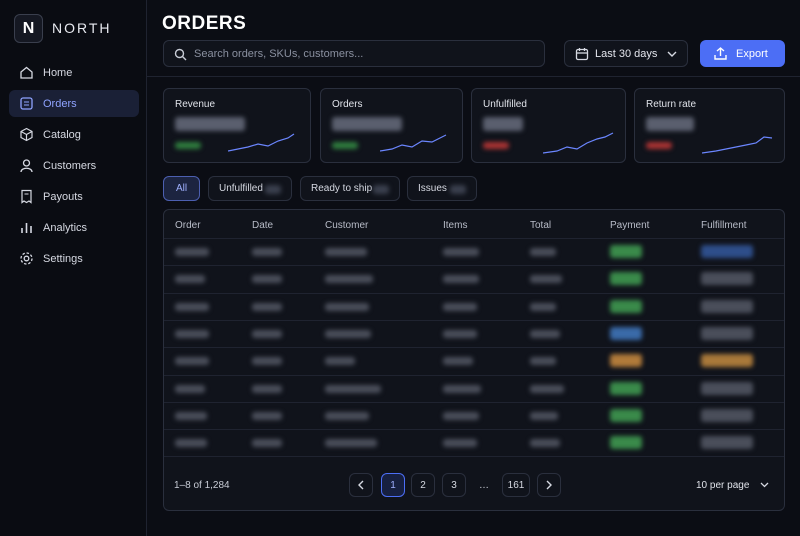 The width and height of the screenshot is (800, 536). Describe the element at coordinates (74, 72) in the screenshot. I see `nav-item: Home` at that location.